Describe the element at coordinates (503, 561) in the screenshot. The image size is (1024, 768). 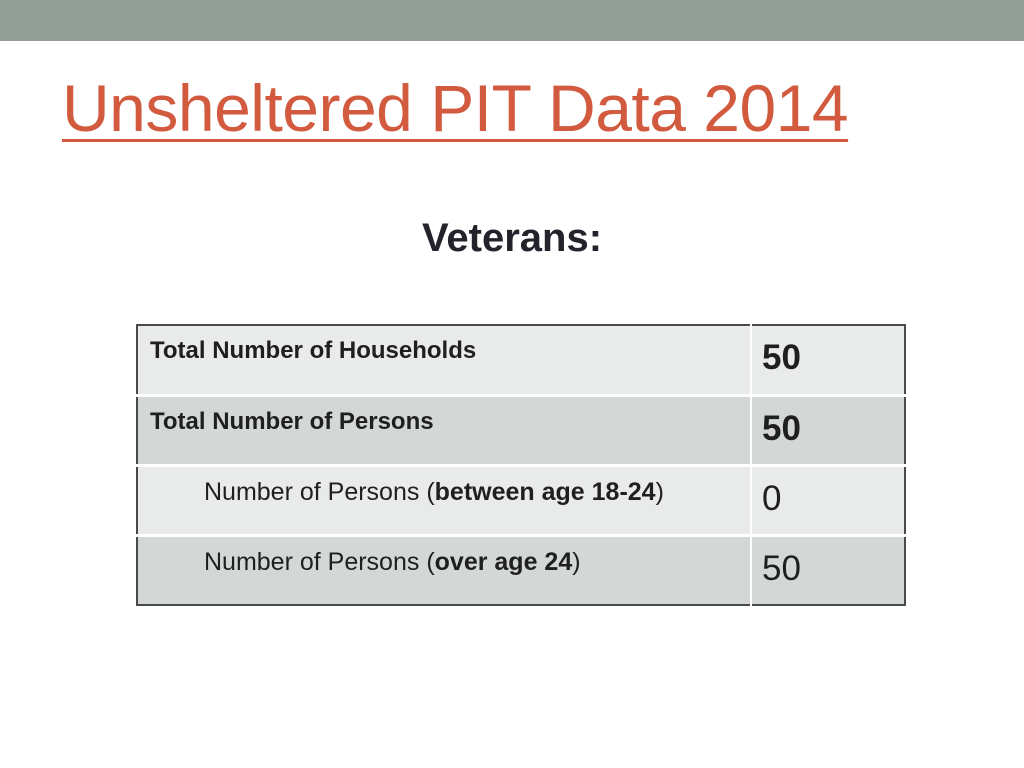
I see `row-label-emphasis: over age 24` at that location.